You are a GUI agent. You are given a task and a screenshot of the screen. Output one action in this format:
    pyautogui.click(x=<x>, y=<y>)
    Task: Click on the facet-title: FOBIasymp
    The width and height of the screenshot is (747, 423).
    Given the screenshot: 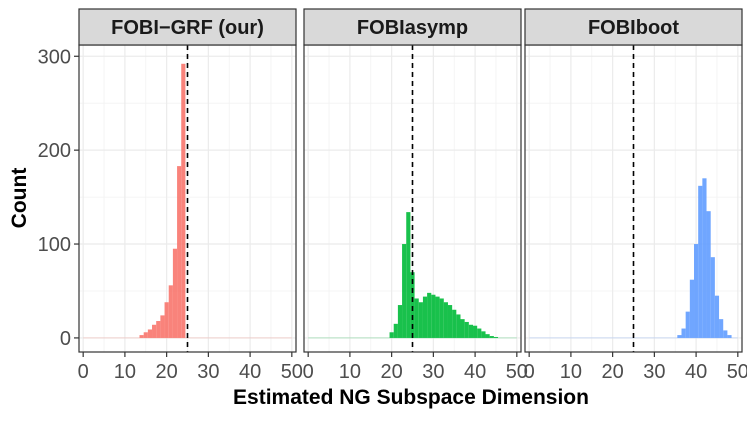 What is the action you would take?
    pyautogui.click(x=412, y=28)
    